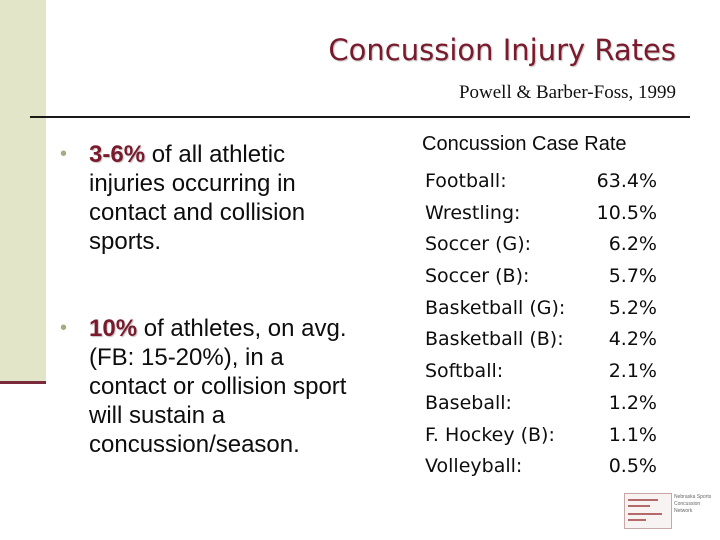 This screenshot has height=540, width=720. I want to click on rate-sport: Softball:, so click(464, 371).